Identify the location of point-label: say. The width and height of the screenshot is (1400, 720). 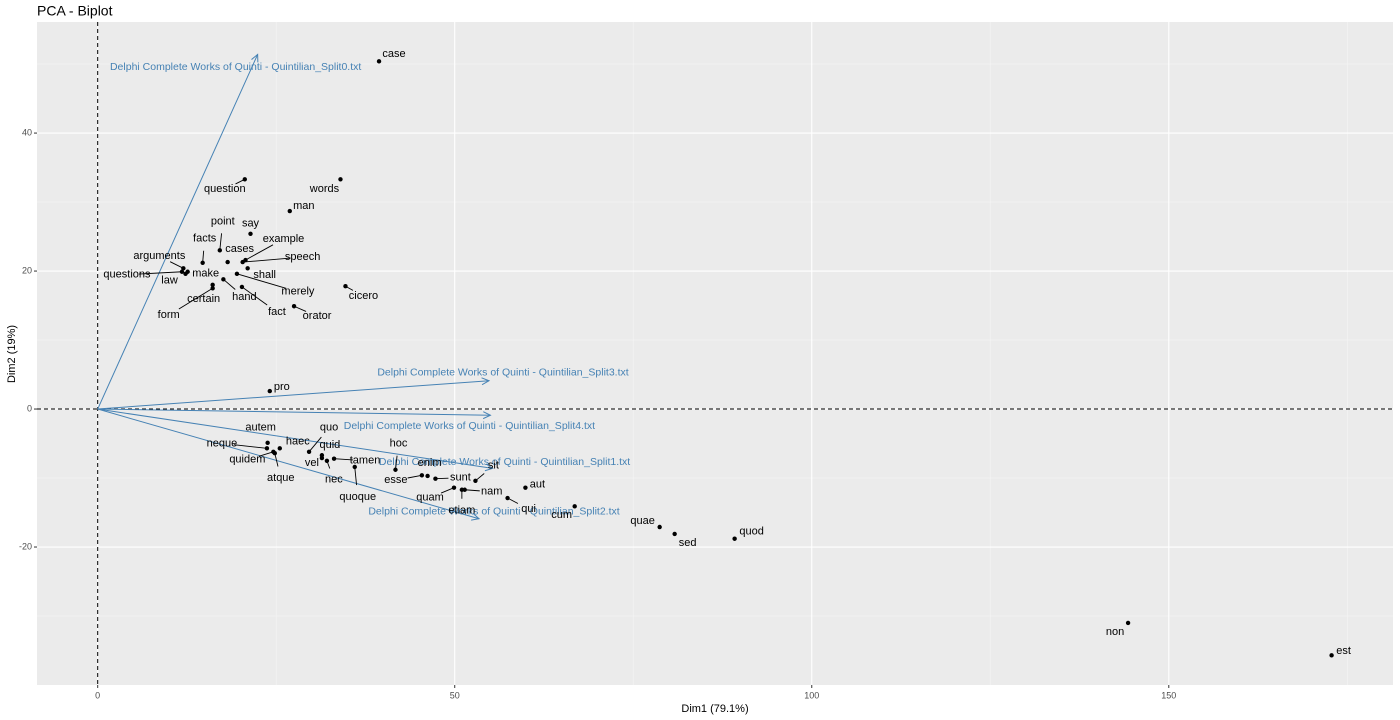
(251, 224).